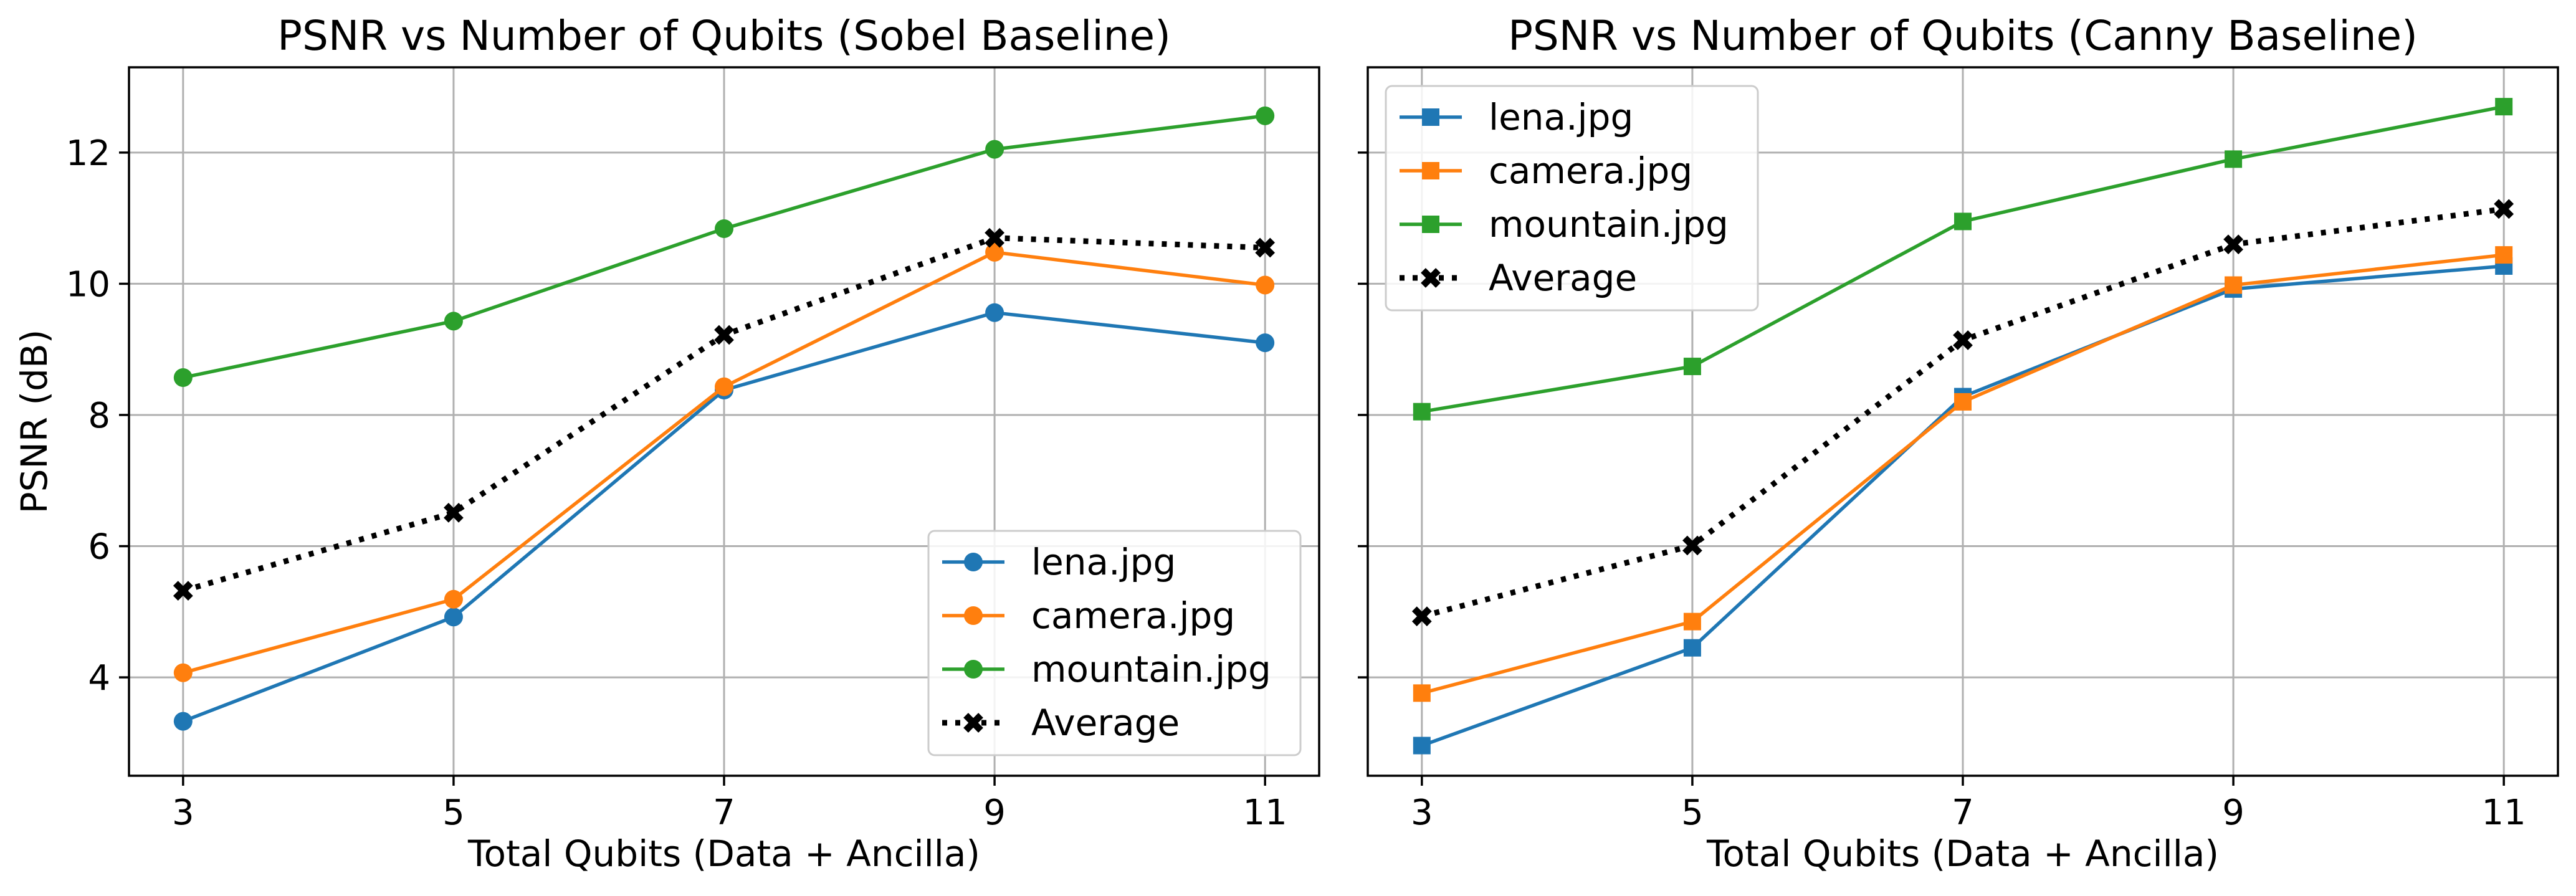 This screenshot has width=2576, height=896. I want to click on y-axis-label: PSNR (dB), so click(34, 422).